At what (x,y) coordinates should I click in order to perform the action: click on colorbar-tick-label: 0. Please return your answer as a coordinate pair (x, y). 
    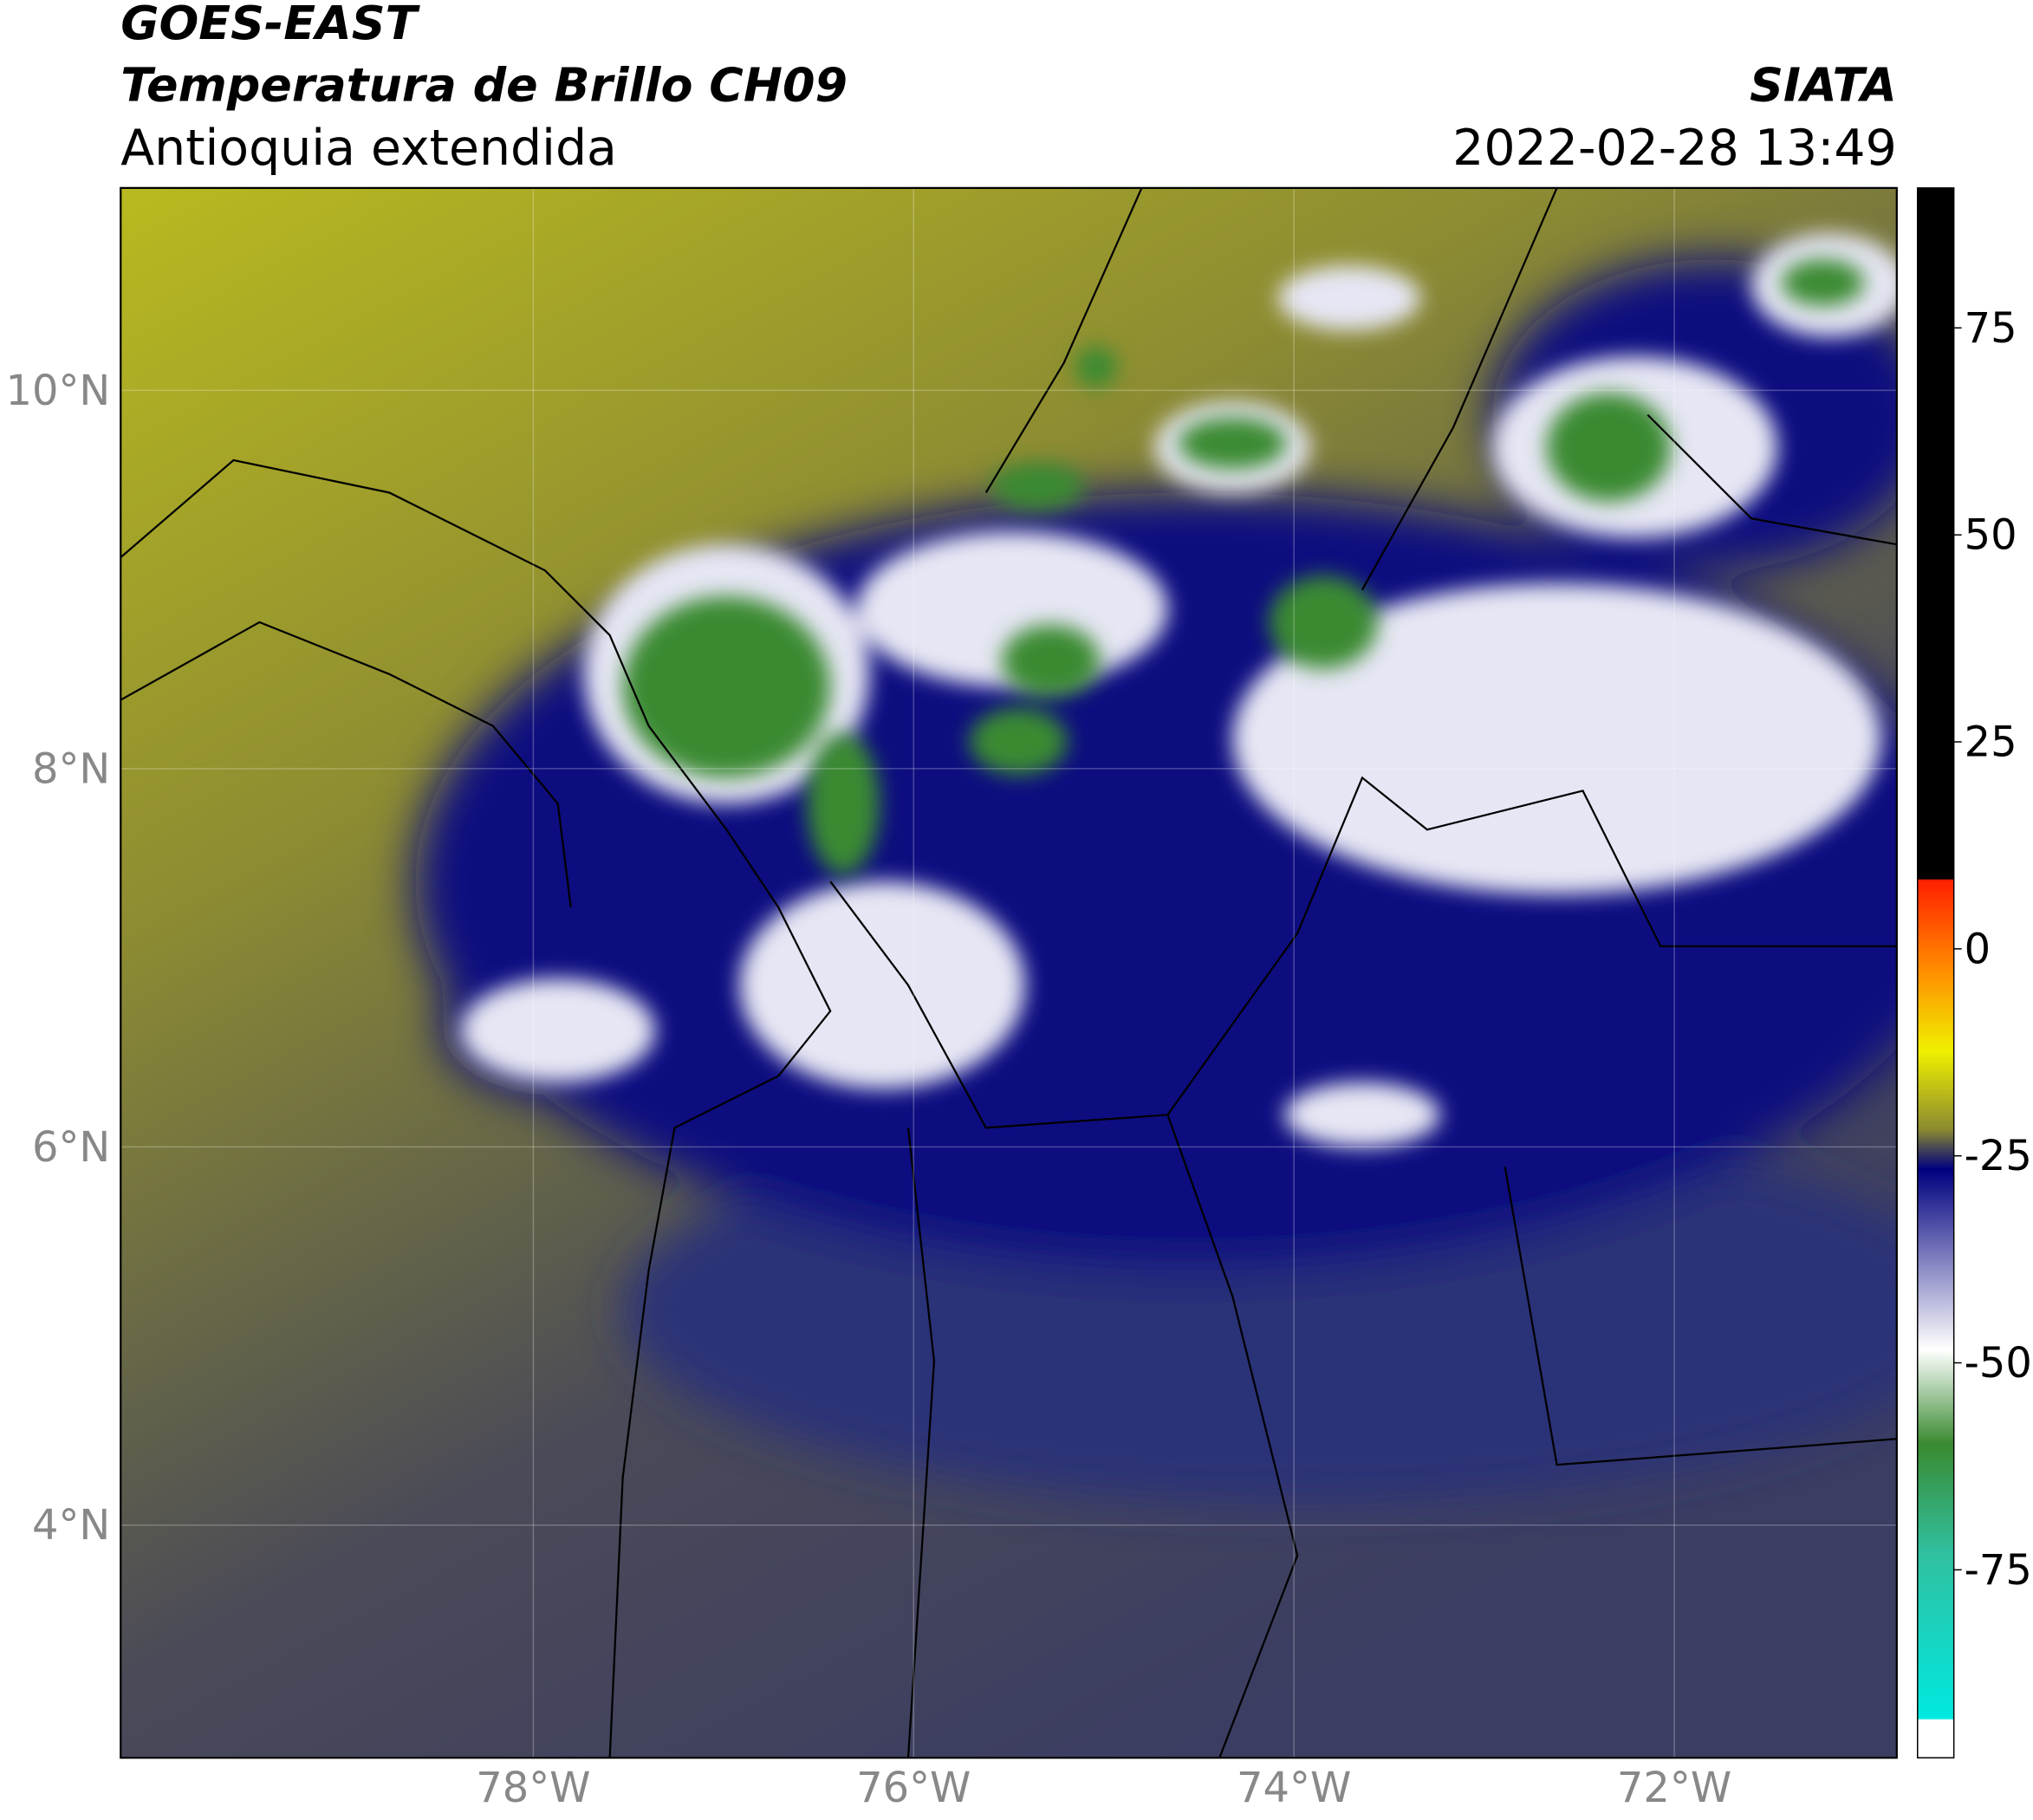
    Looking at the image, I should click on (1978, 949).